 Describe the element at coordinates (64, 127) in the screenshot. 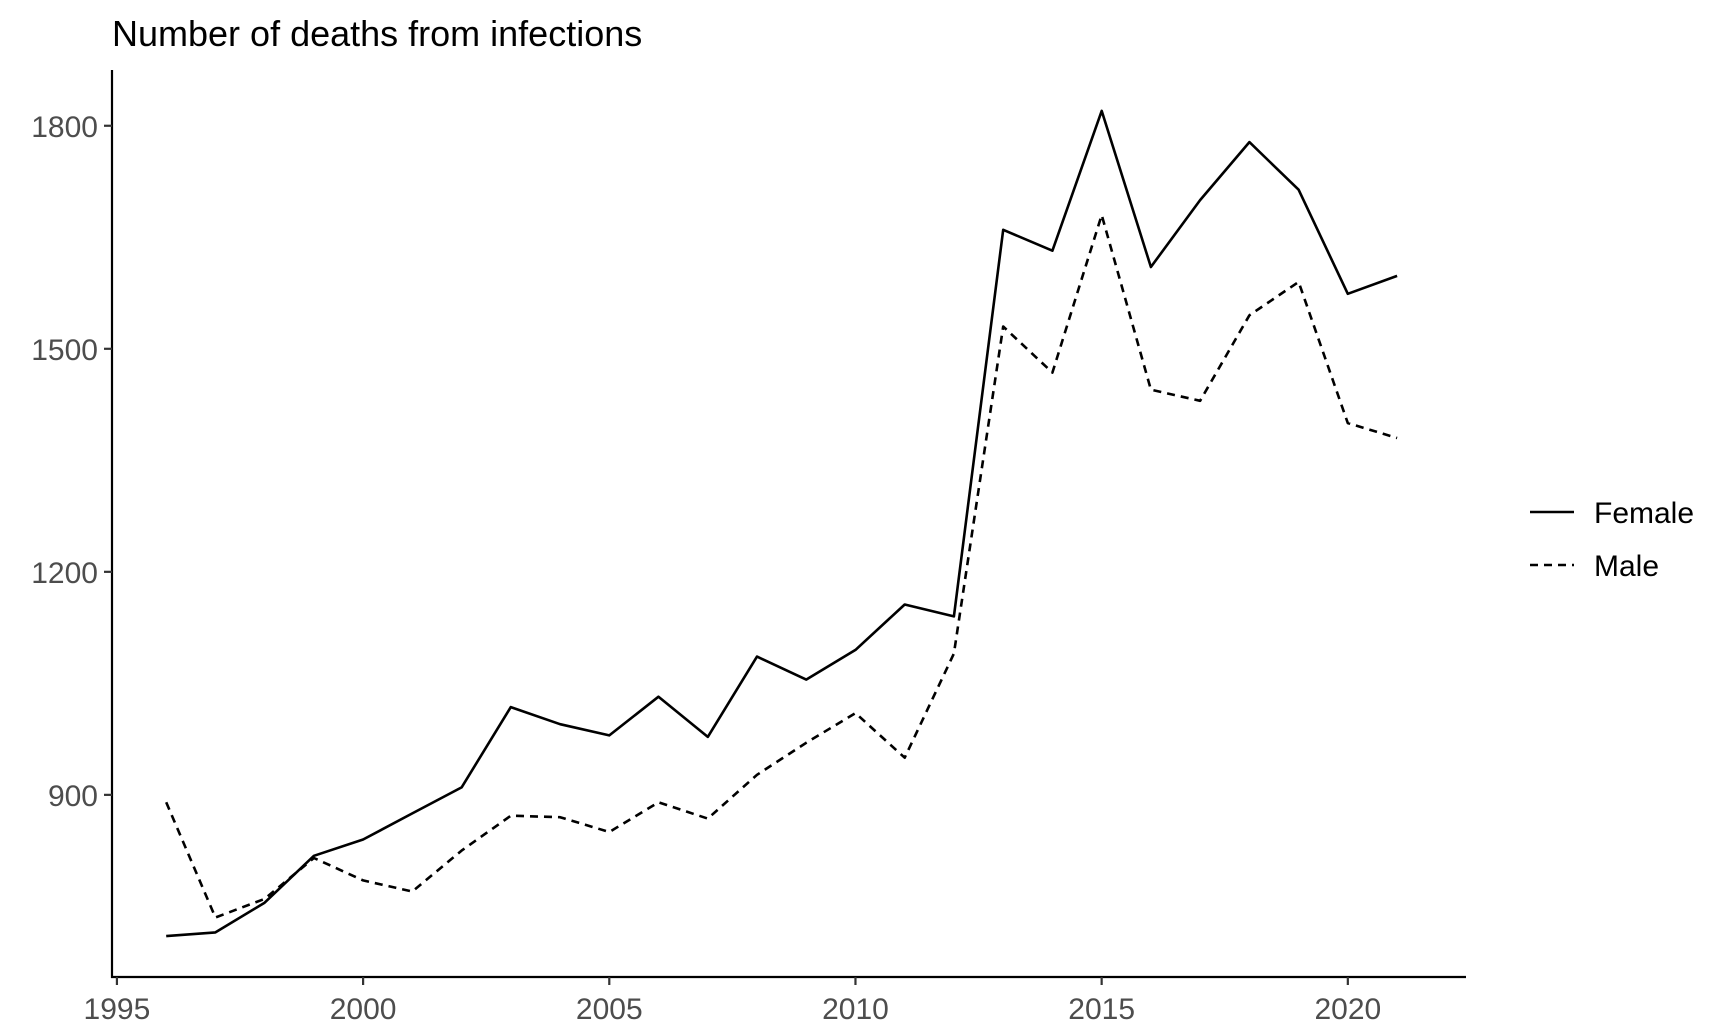

I see `y-tick-label: 1800` at that location.